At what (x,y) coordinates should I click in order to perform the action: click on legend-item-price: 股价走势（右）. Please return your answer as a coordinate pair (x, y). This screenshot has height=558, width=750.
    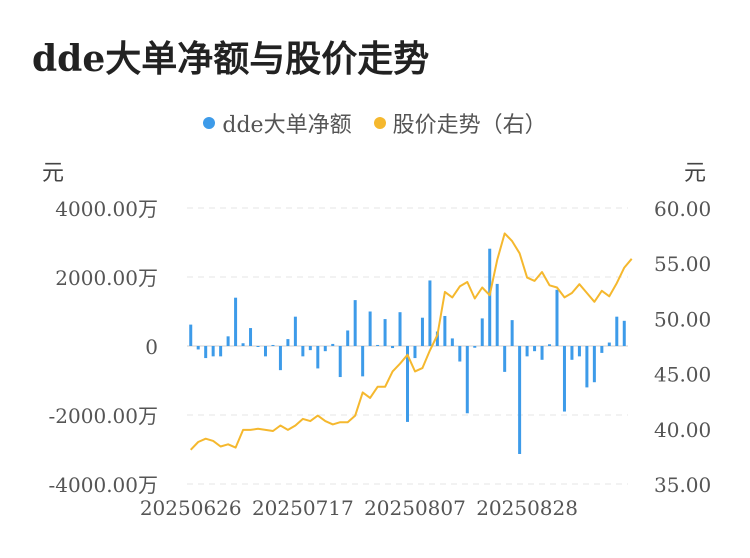
    Looking at the image, I should click on (460, 123).